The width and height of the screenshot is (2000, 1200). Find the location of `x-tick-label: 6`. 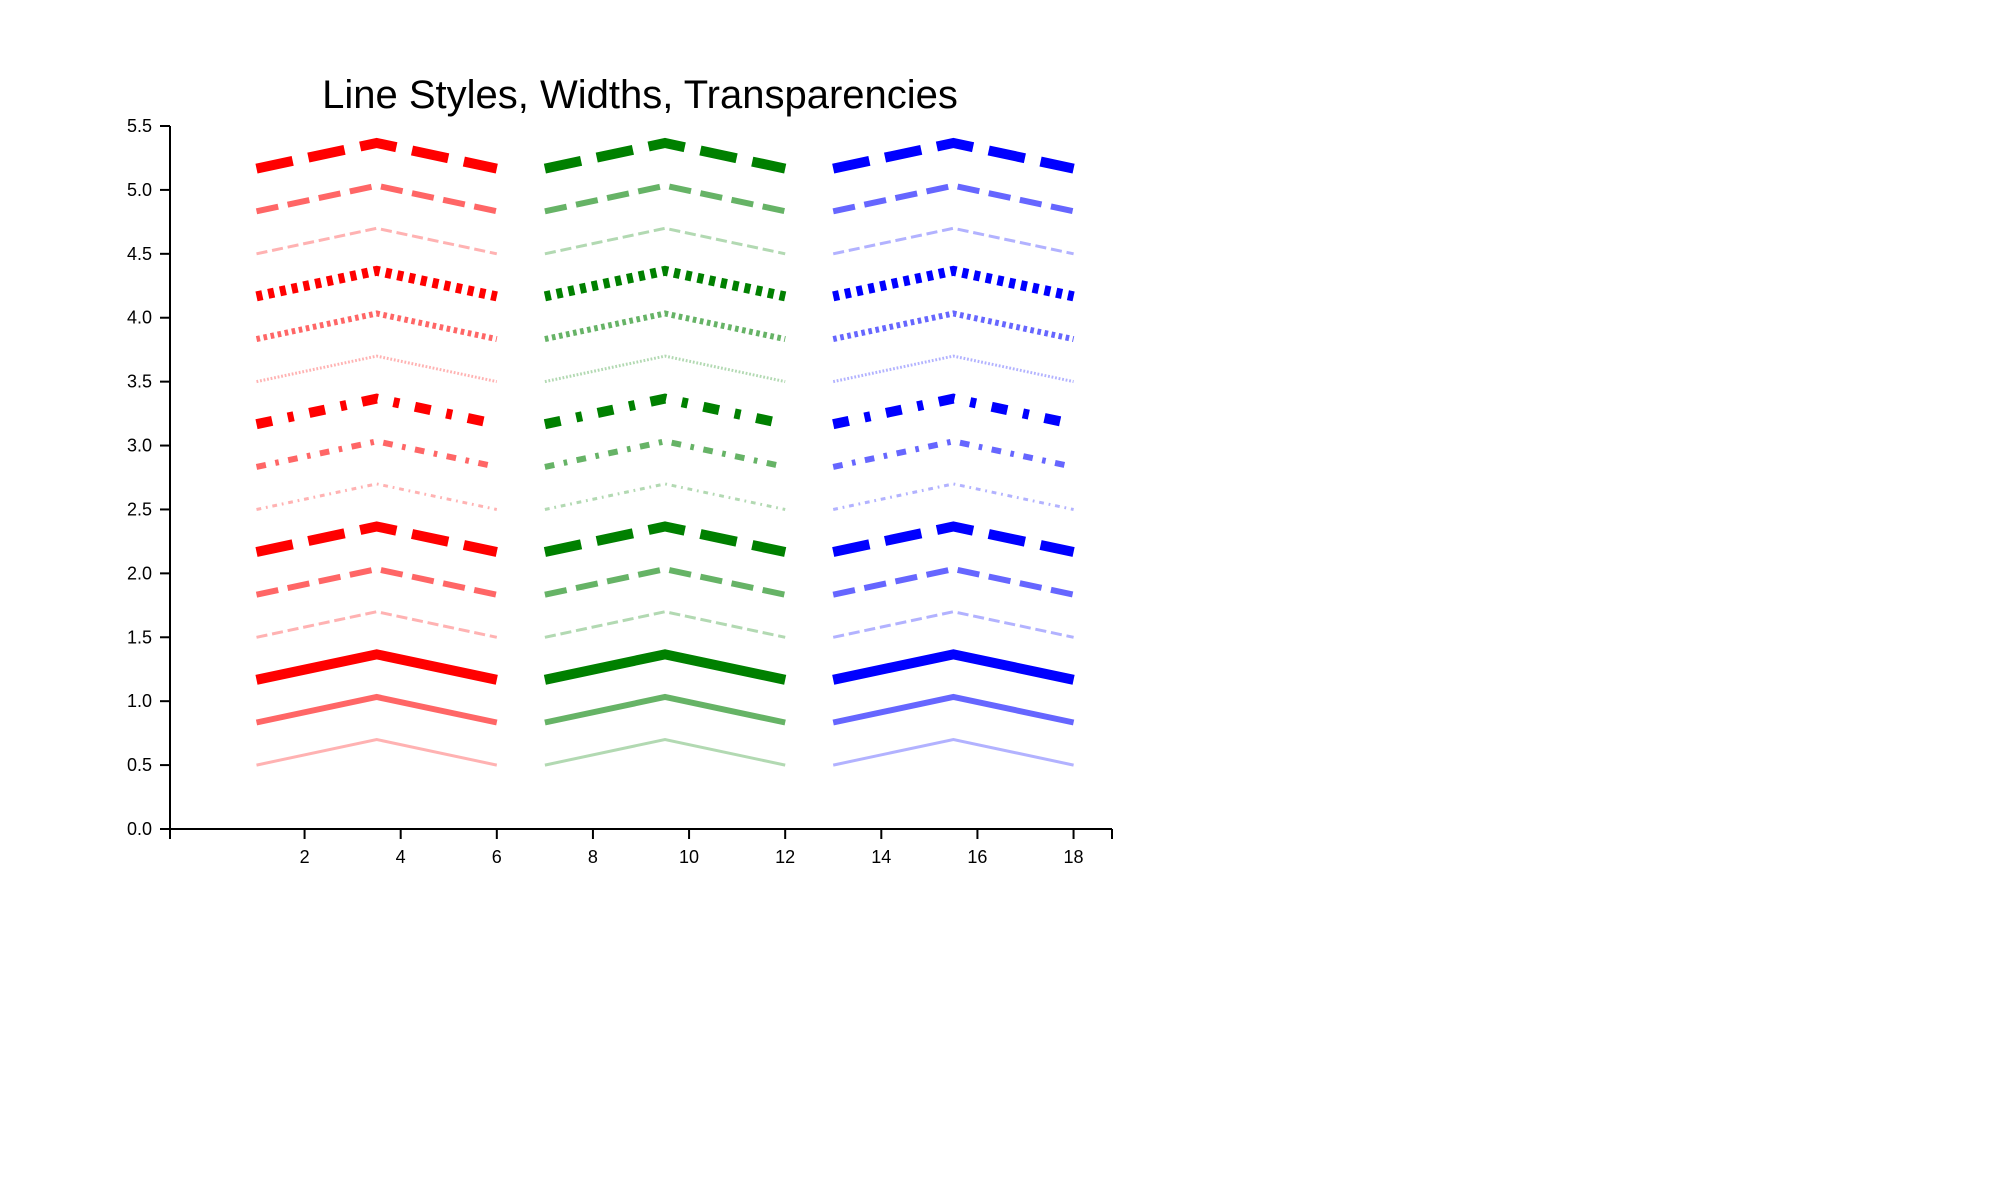

x-tick-label: 6 is located at coordinates (497, 857).